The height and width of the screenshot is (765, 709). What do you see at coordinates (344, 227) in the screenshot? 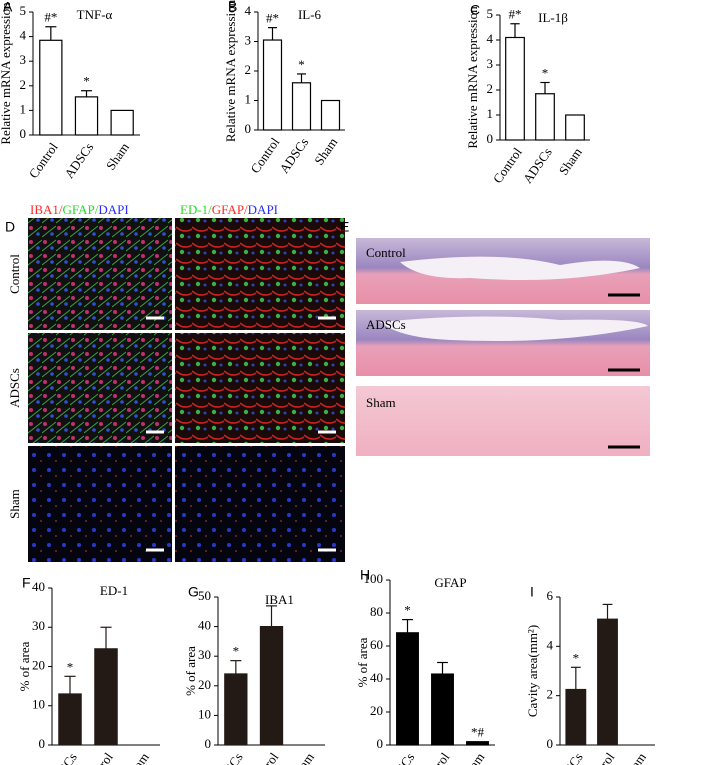
I see `panel-label: E` at bounding box center [344, 227].